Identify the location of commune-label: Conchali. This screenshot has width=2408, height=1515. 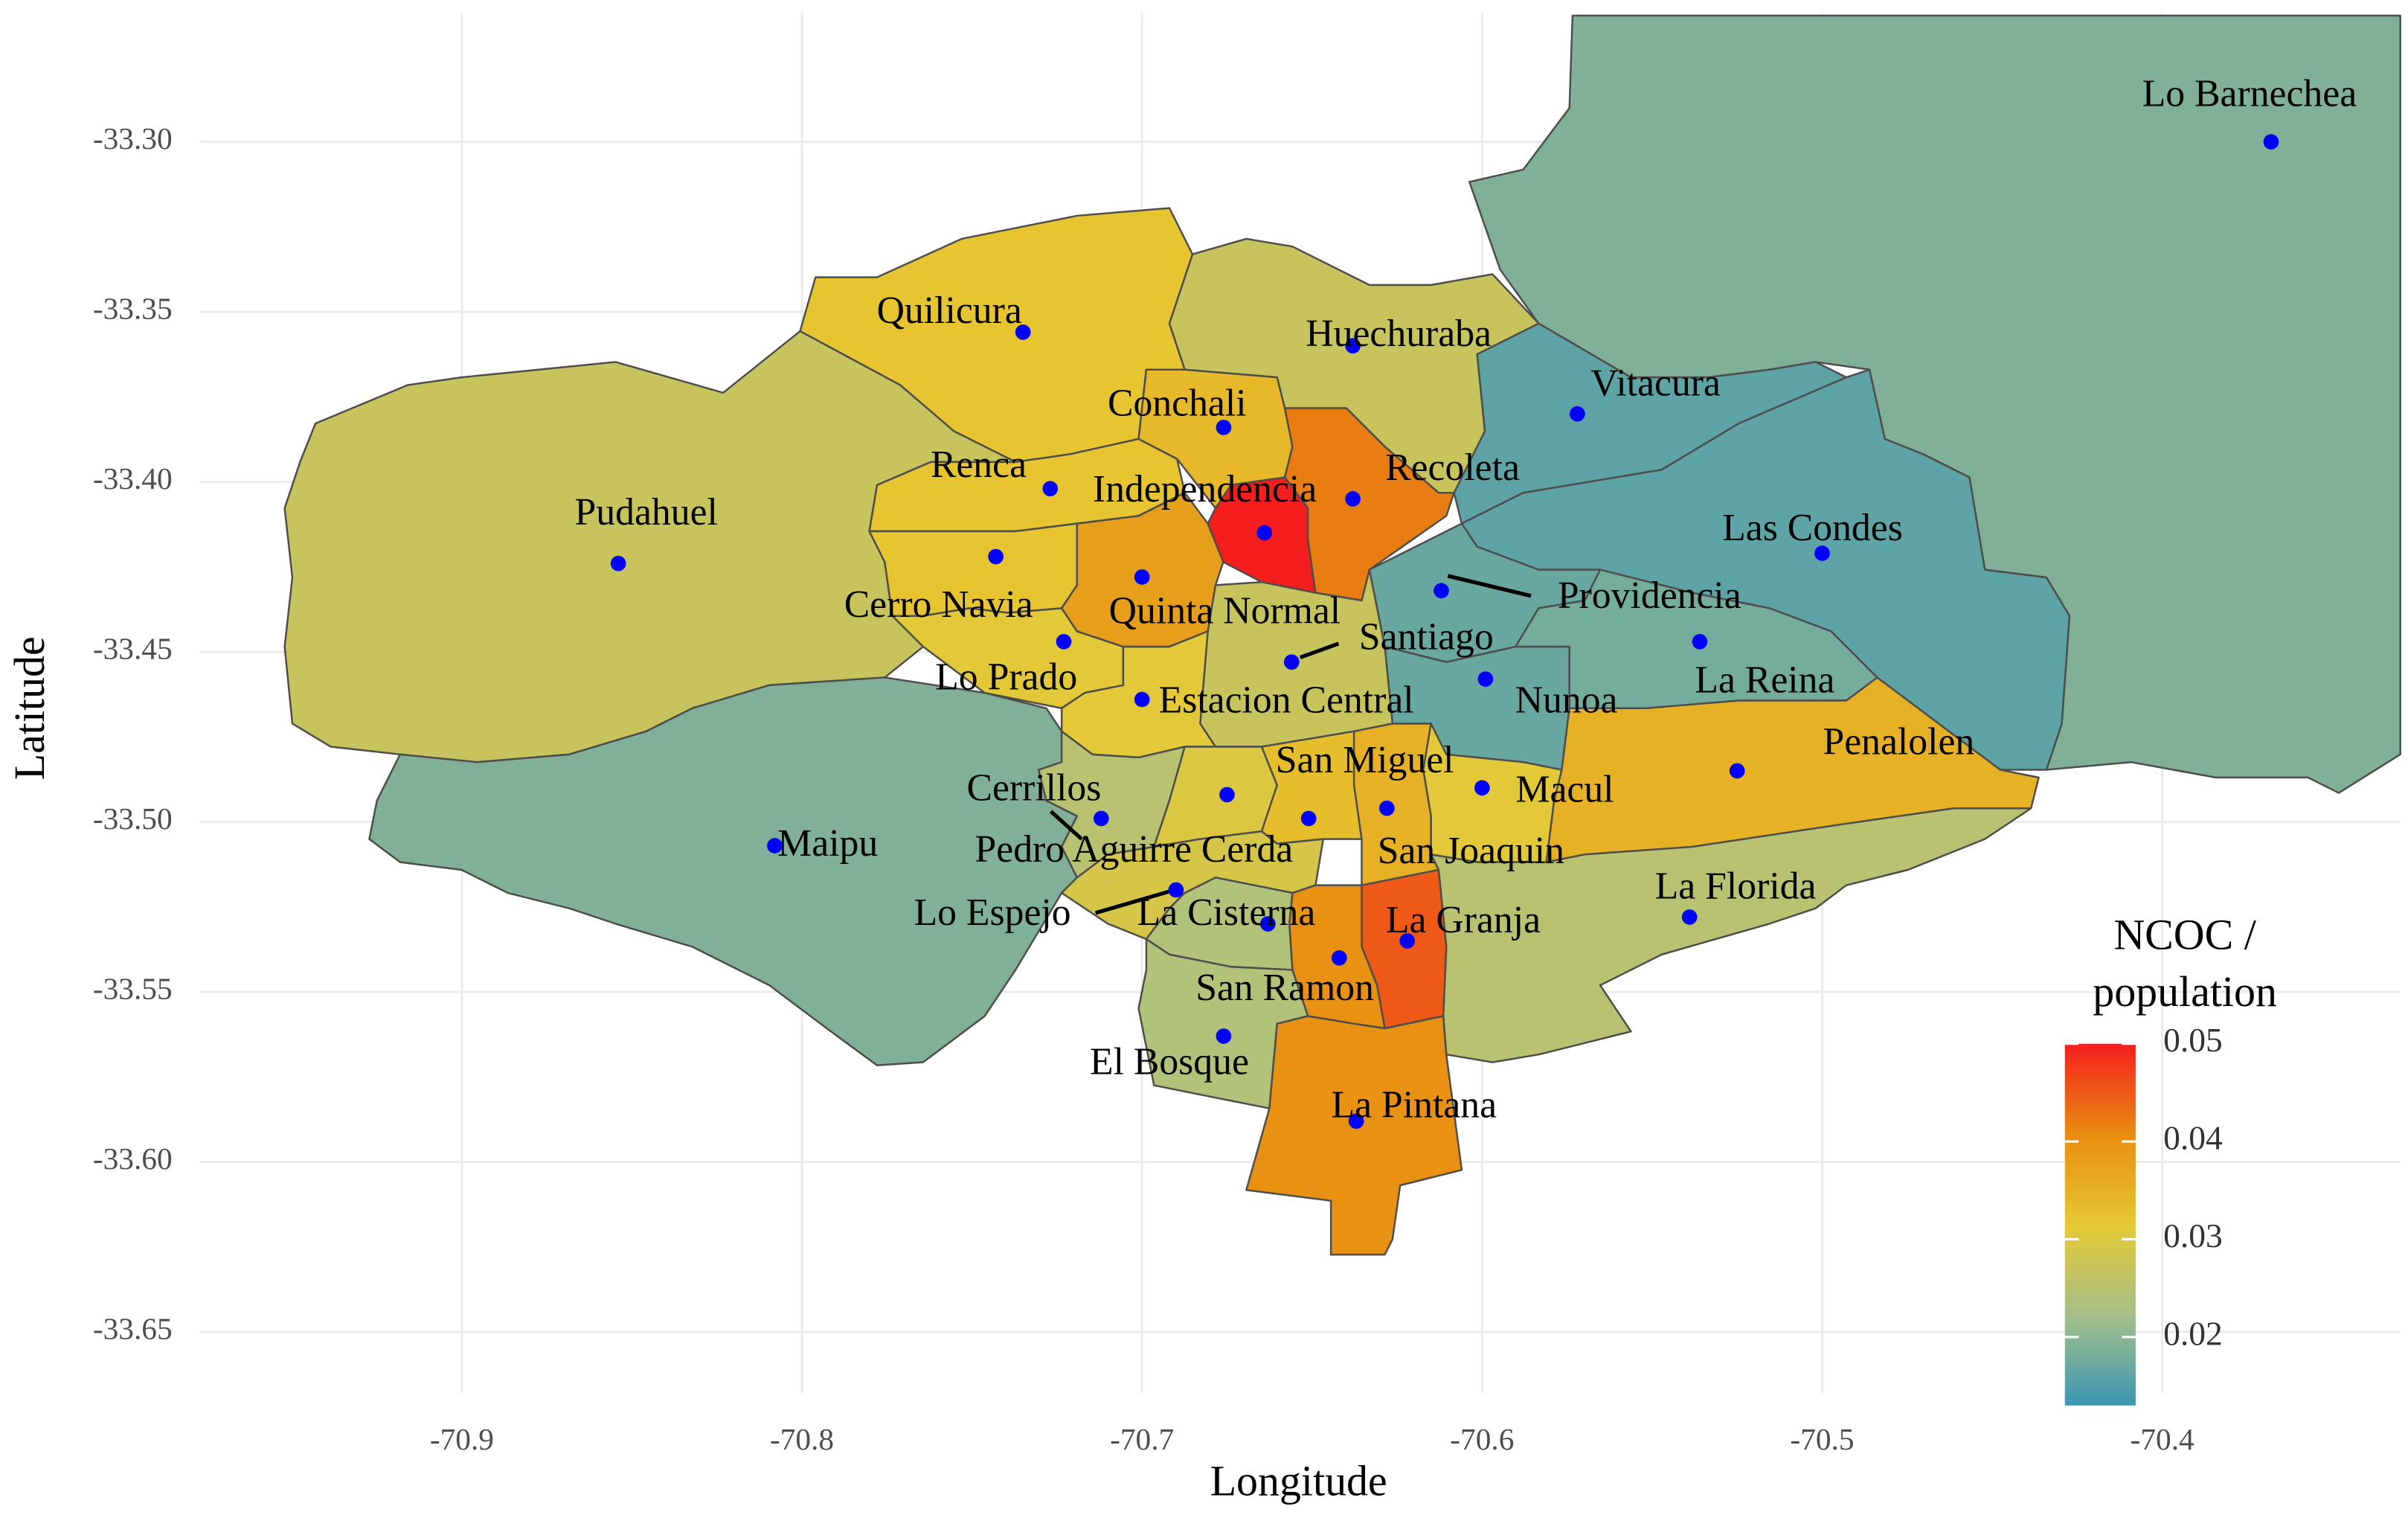
(1177, 403).